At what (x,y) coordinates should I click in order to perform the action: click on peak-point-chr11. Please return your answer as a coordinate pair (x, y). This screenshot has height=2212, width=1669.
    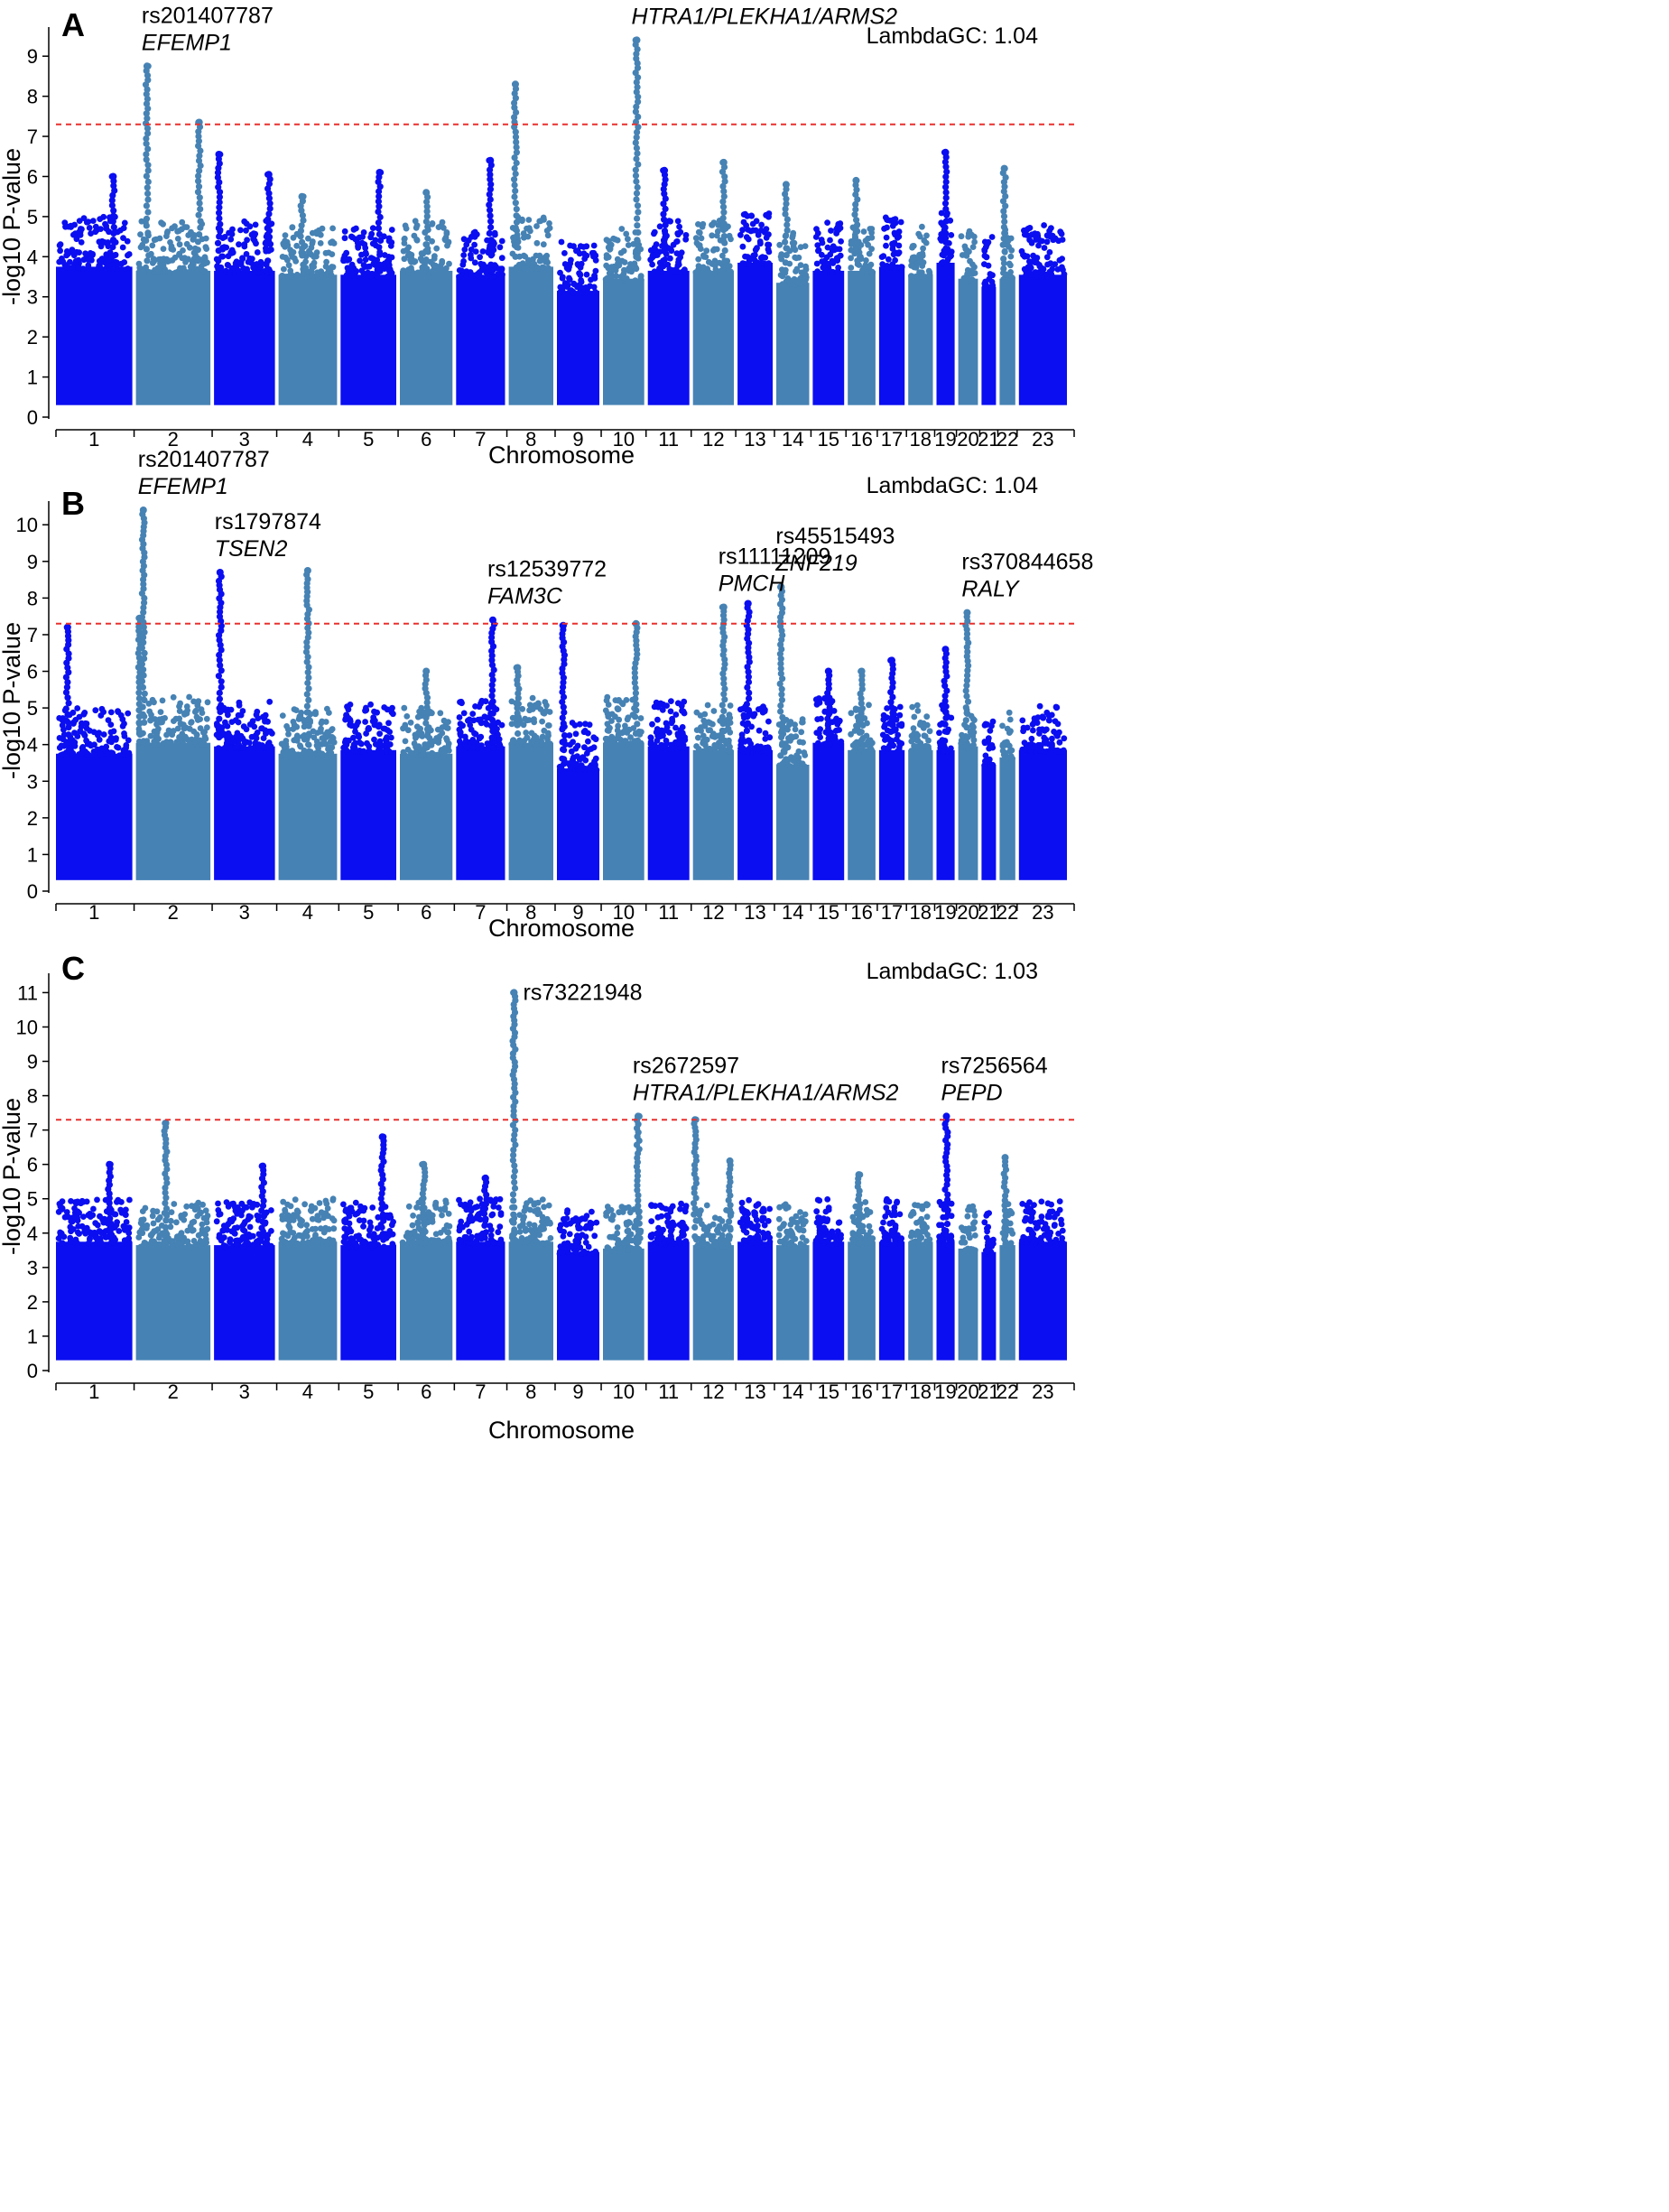
    Looking at the image, I should click on (665, 250).